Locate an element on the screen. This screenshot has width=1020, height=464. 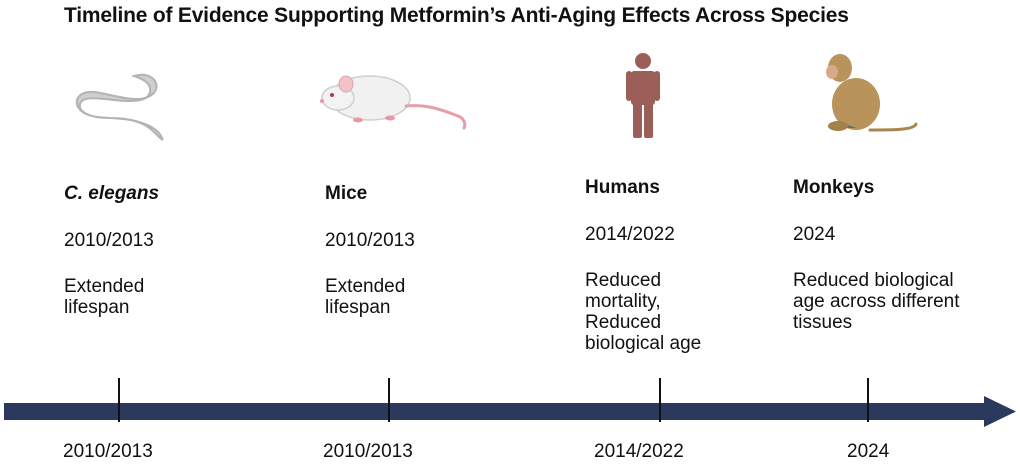
species-mice: Mice 2010/2013 Extended lifespan is located at coordinates (380, 250).